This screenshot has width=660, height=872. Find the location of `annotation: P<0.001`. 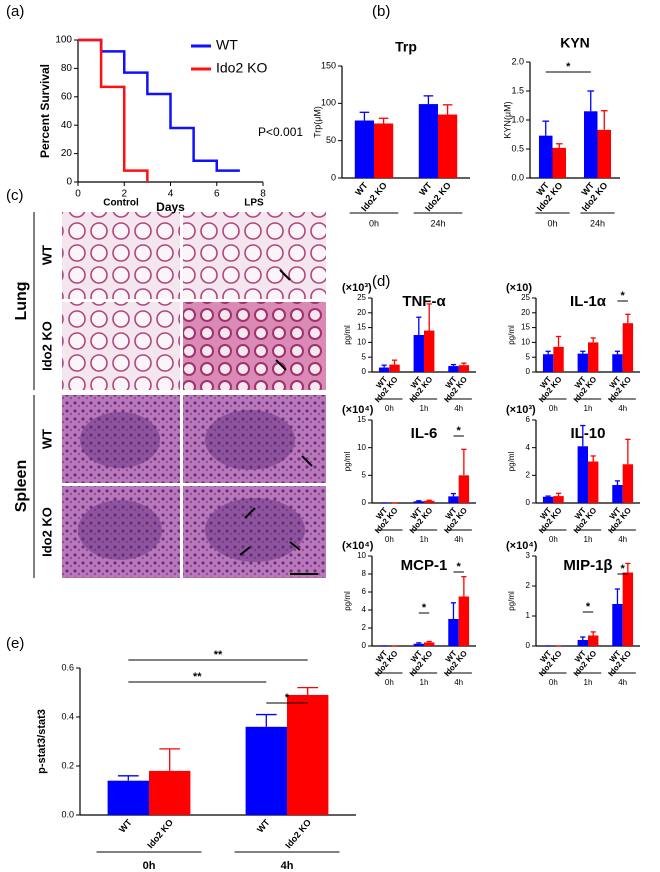

annotation: P<0.001 is located at coordinates (280, 132).